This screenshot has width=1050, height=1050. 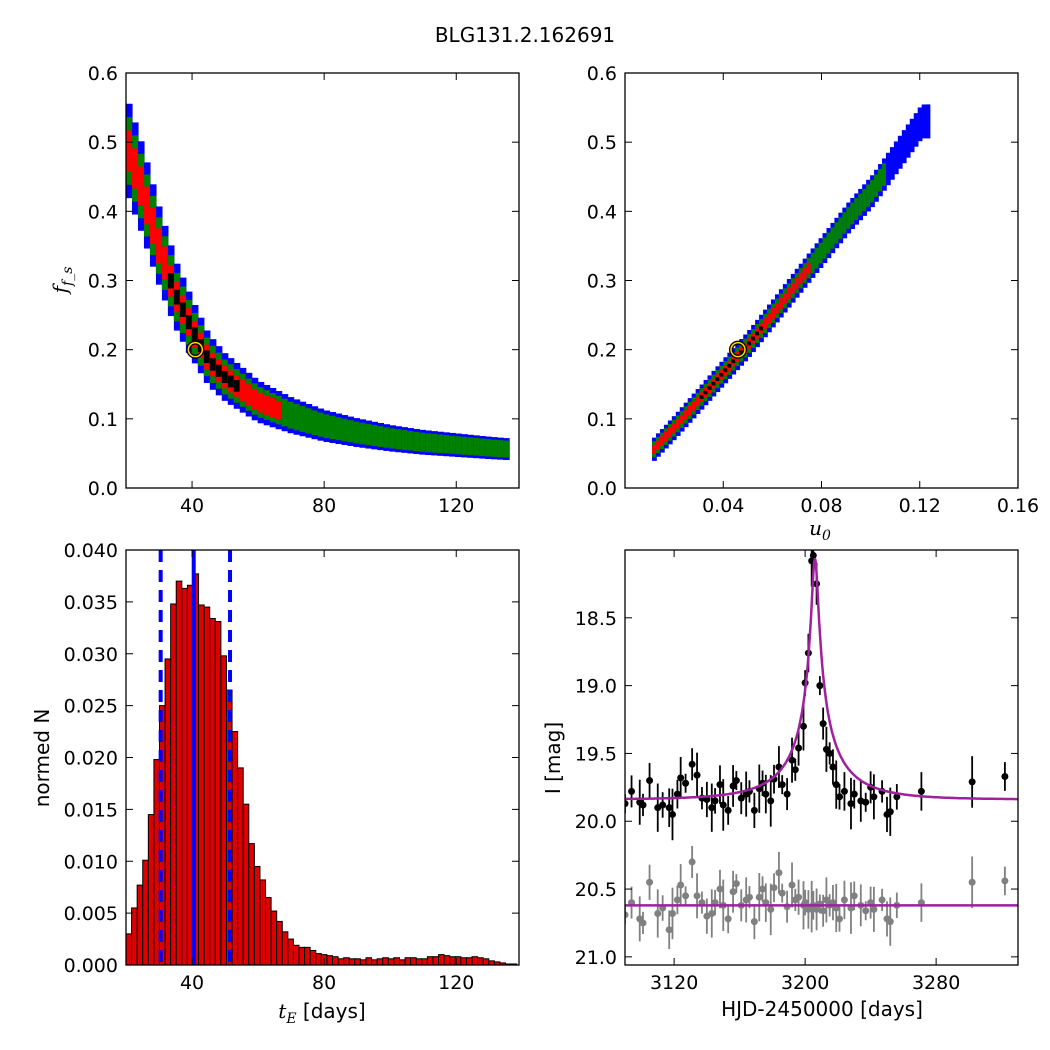 I want to click on panel1-ytick-label: 0.0, so click(x=602, y=489).